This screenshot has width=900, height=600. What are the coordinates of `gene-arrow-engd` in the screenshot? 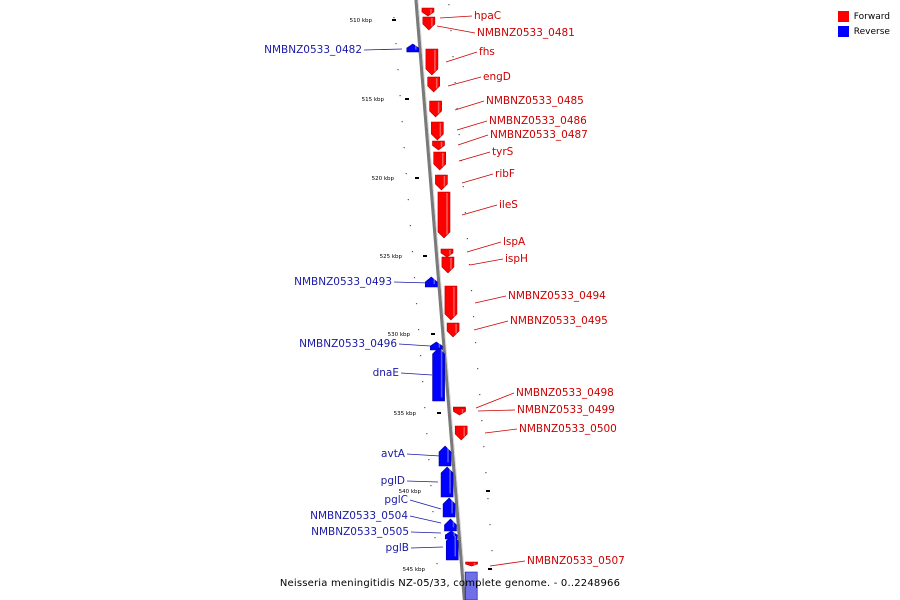 It's located at (433, 84).